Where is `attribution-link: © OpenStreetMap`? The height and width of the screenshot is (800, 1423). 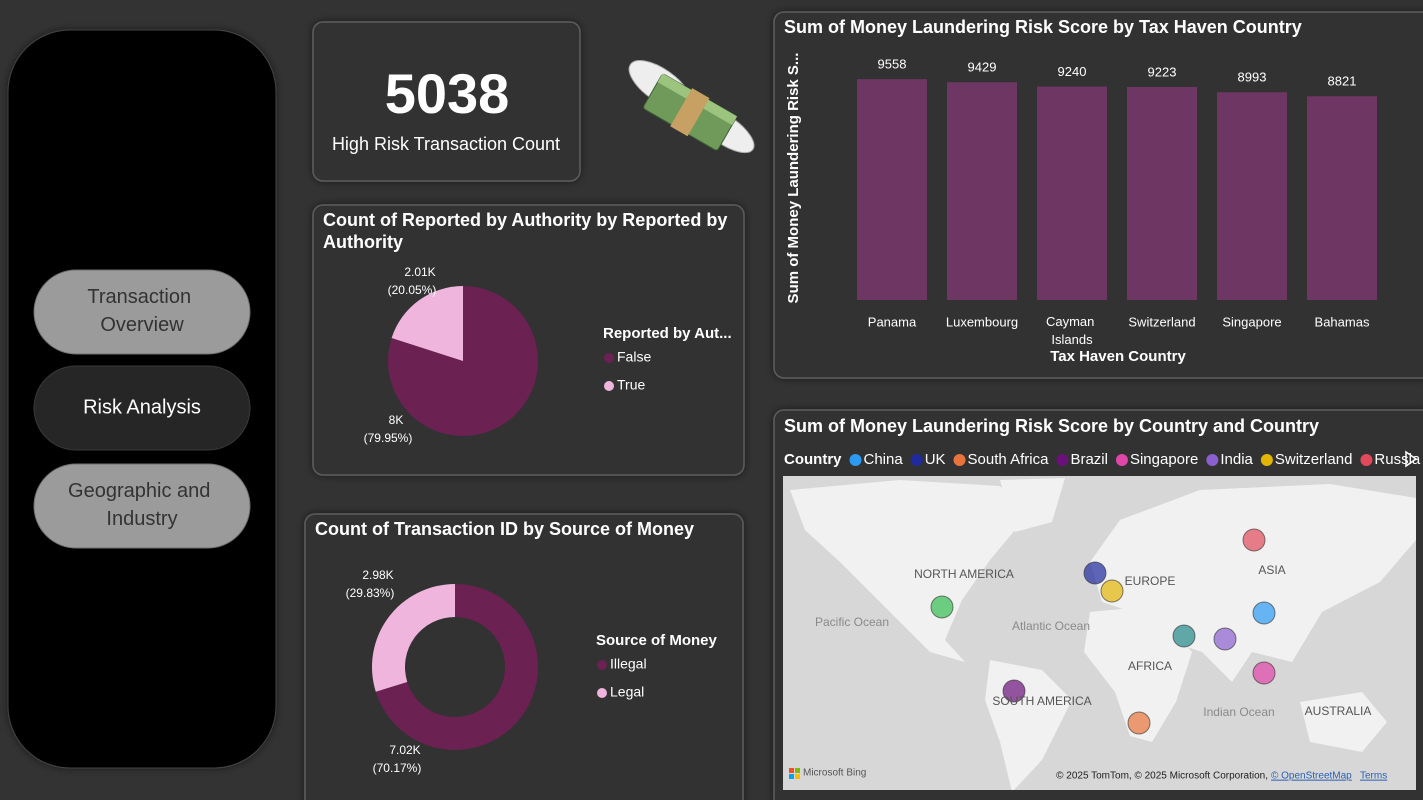 attribution-link: © OpenStreetMap is located at coordinates (1311, 776).